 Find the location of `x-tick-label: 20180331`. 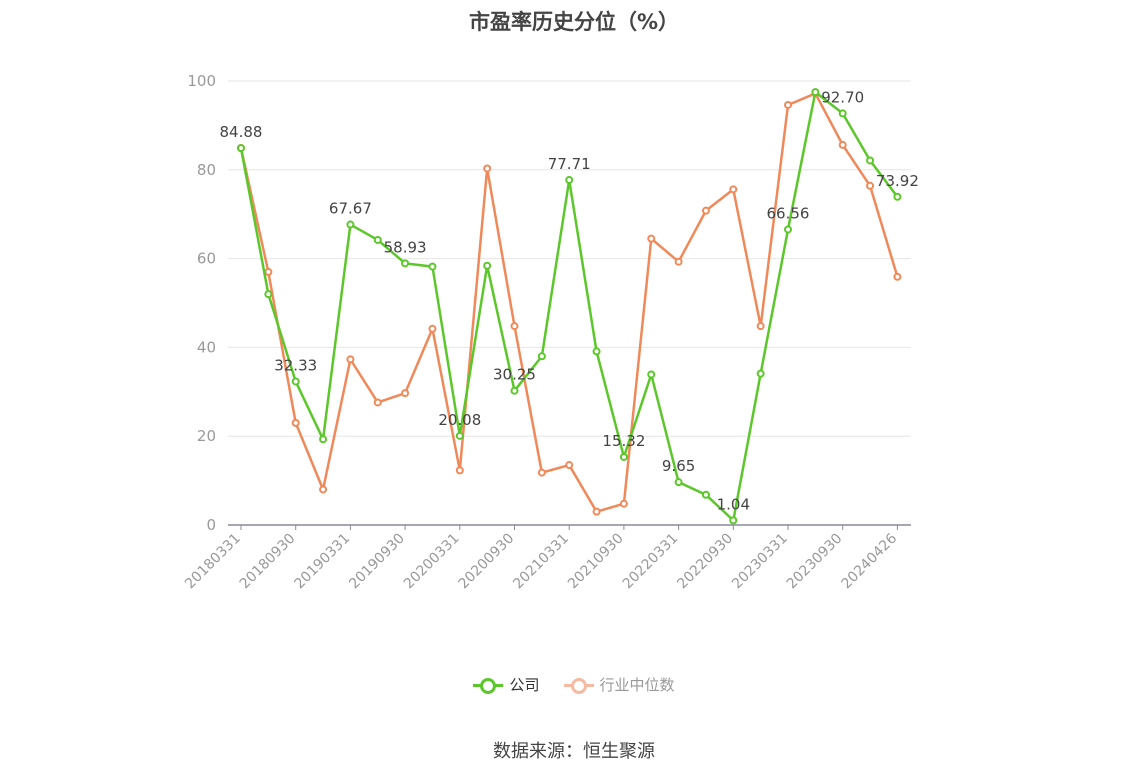

x-tick-label: 20180331 is located at coordinates (213, 562).